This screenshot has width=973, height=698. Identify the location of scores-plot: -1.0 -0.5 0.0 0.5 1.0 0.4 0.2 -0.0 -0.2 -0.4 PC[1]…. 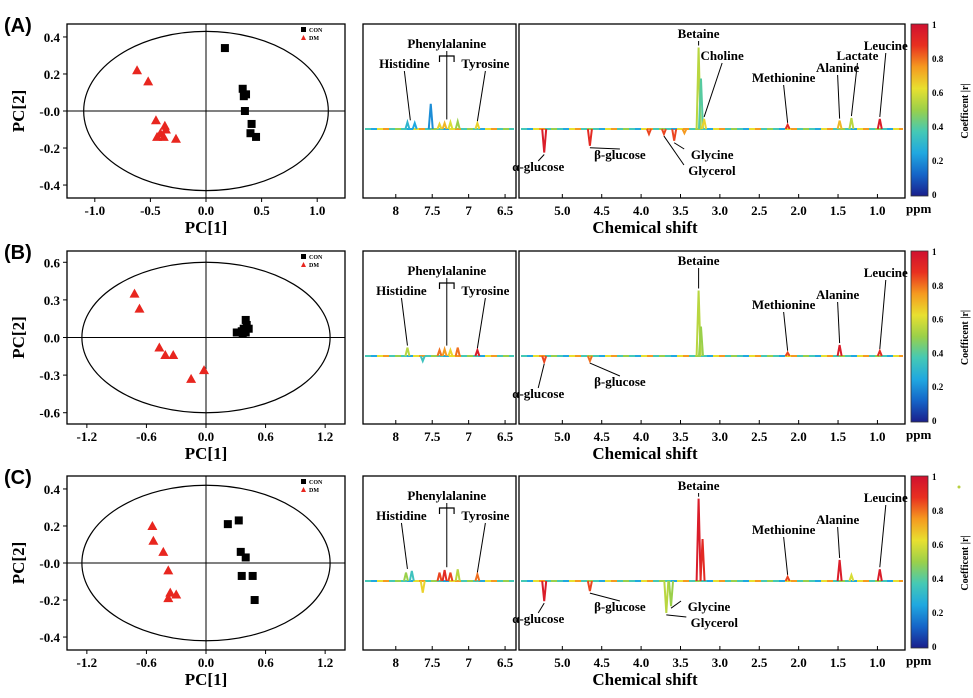
(177, 130).